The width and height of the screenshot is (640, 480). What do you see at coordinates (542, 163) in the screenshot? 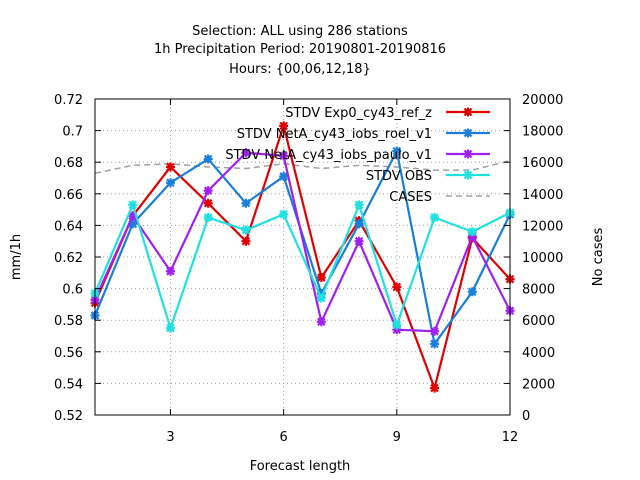
I see `y2-tick-label: 16000` at bounding box center [542, 163].